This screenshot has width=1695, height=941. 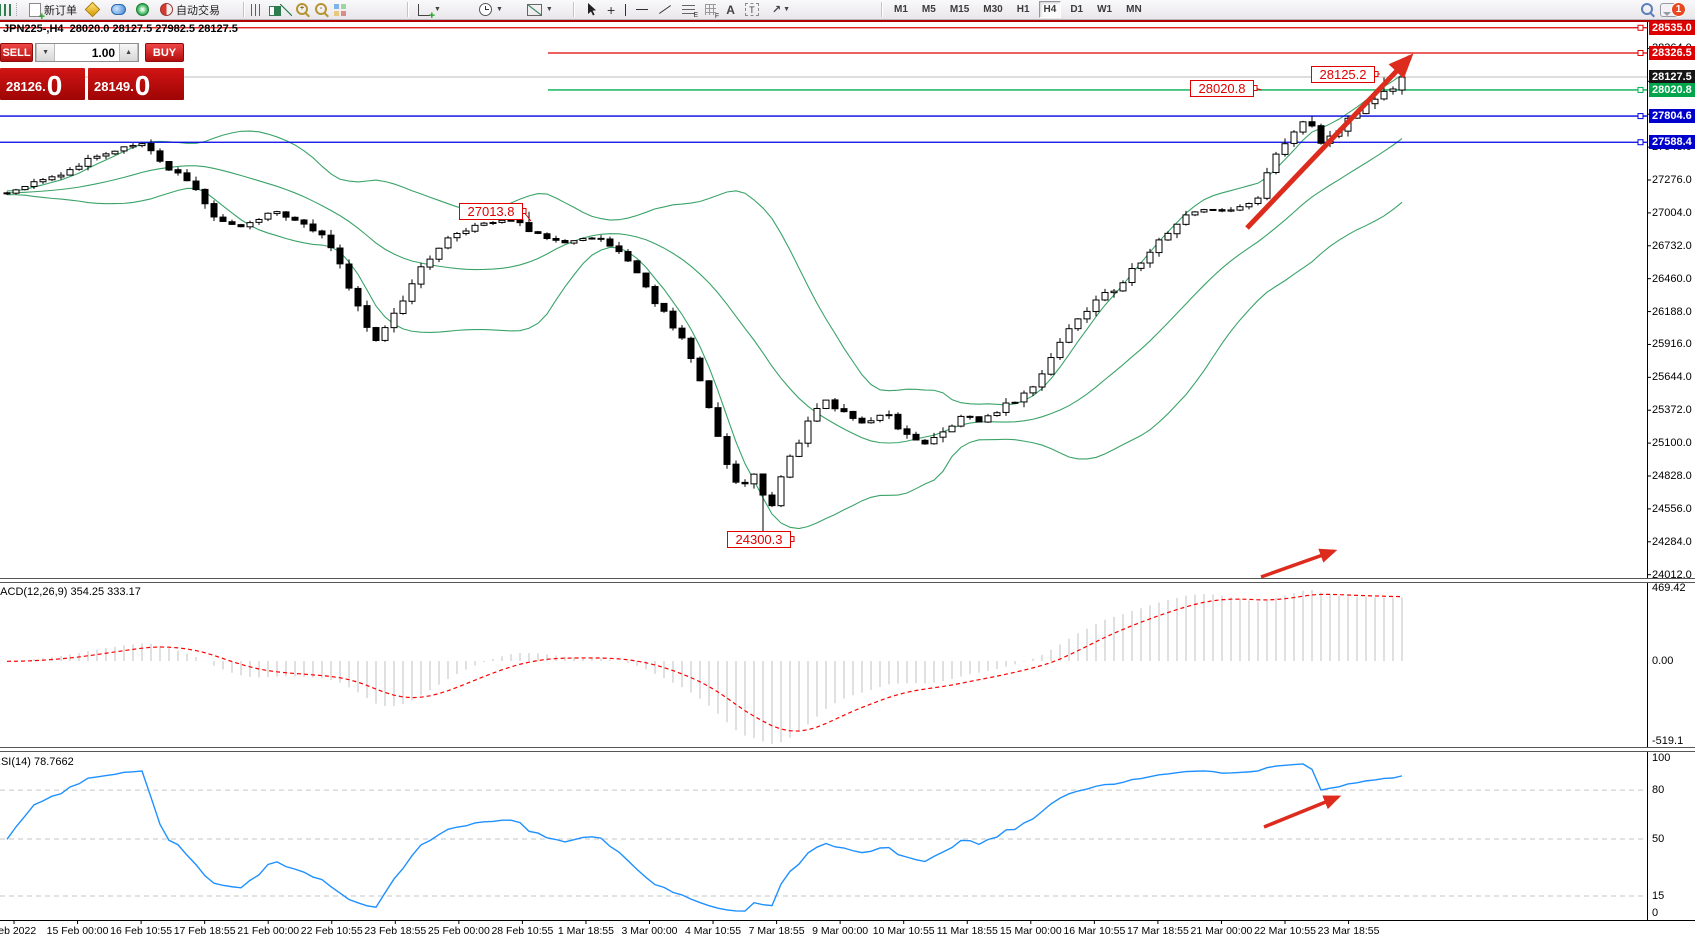 What do you see at coordinates (1672, 77) in the screenshot?
I see `current-price-badge: 28127.5` at bounding box center [1672, 77].